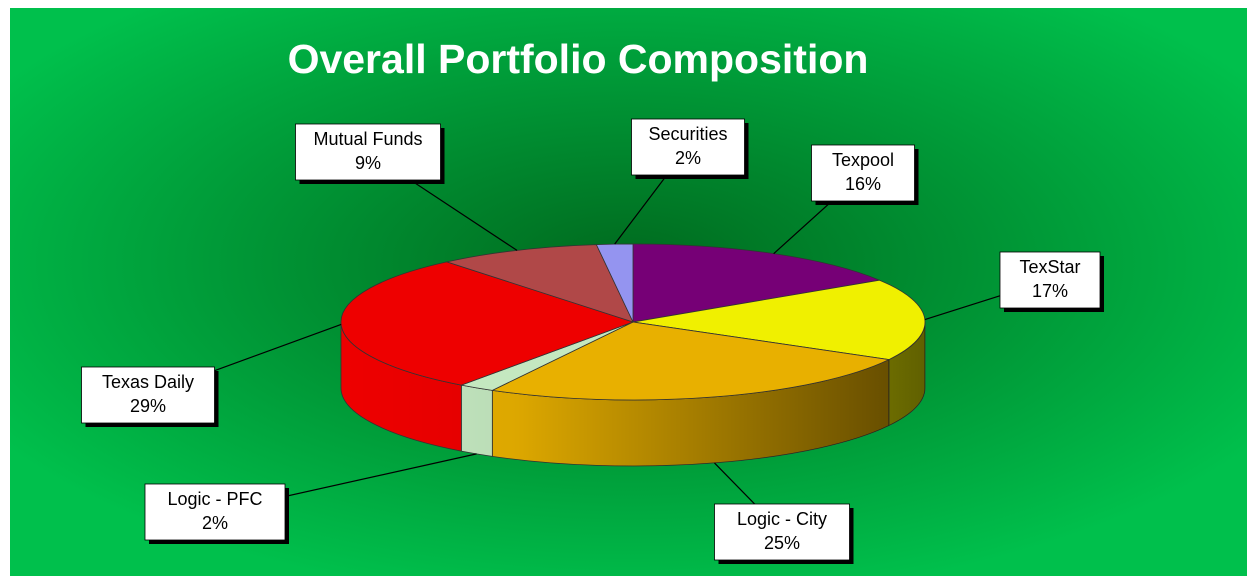 The height and width of the screenshot is (584, 1257). What do you see at coordinates (367, 139) in the screenshot?
I see `label-name: Mutual Funds` at bounding box center [367, 139].